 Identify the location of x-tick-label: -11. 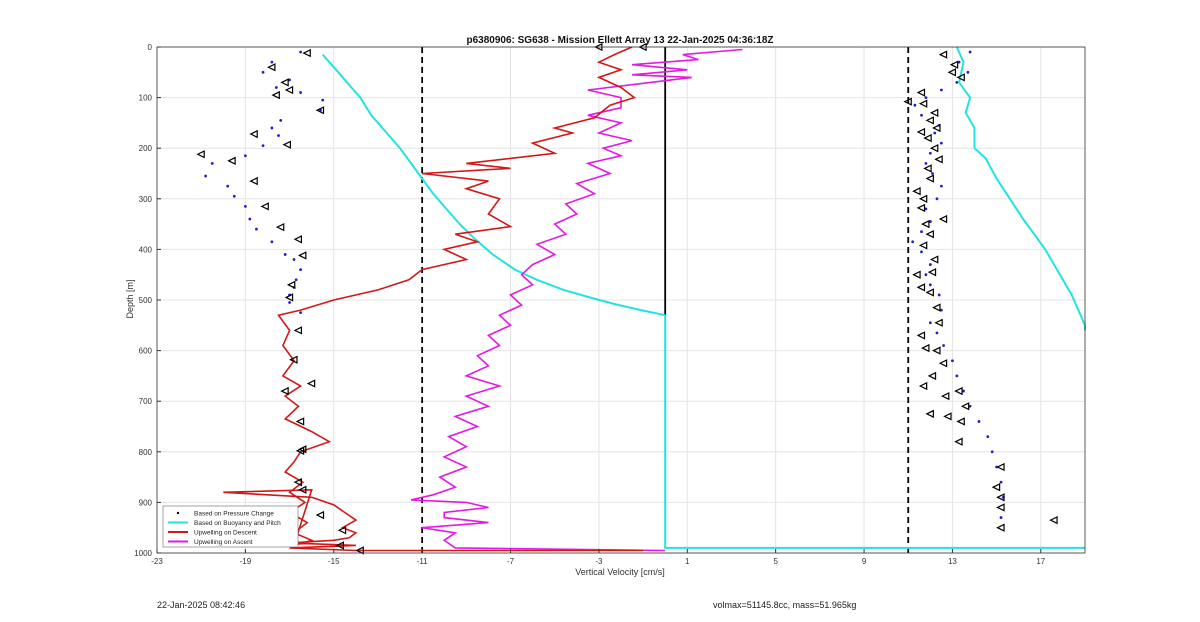
(423, 561).